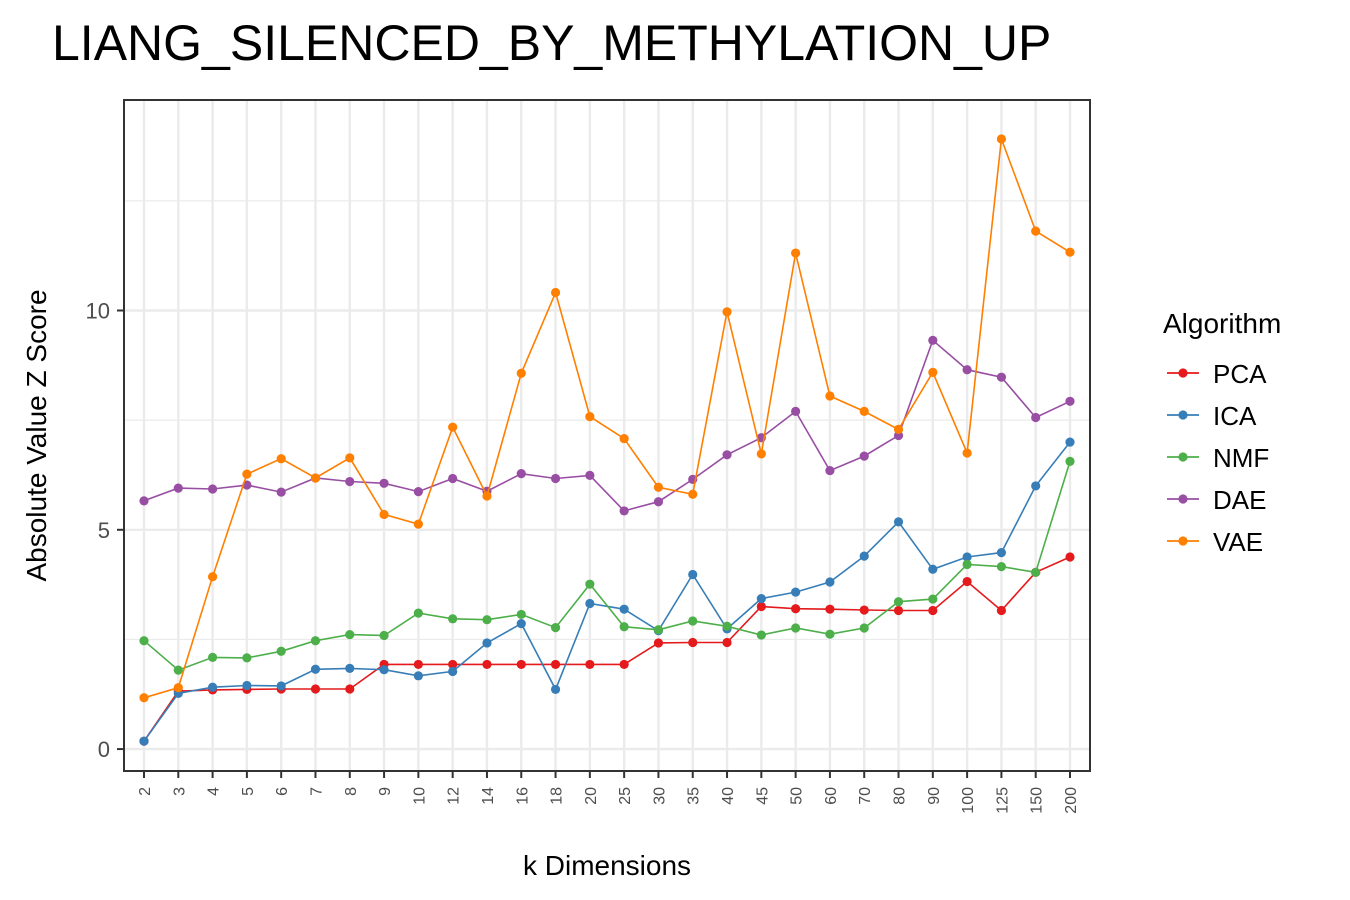 This screenshot has width=1350, height=900. Describe the element at coordinates (1037, 800) in the screenshot. I see `x-tick-label: 150` at that location.